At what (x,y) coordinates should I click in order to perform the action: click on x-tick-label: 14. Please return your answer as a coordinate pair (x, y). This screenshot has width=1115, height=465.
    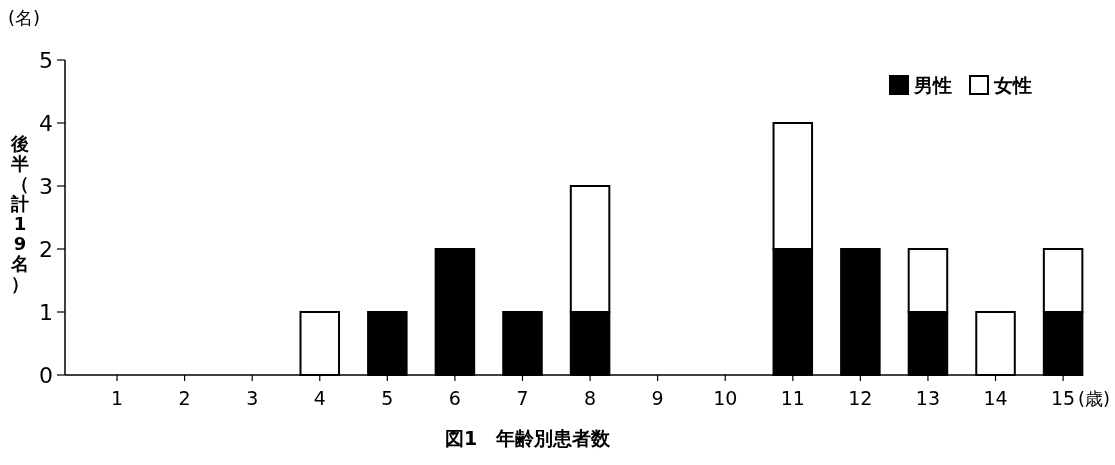
    Looking at the image, I should click on (995, 398).